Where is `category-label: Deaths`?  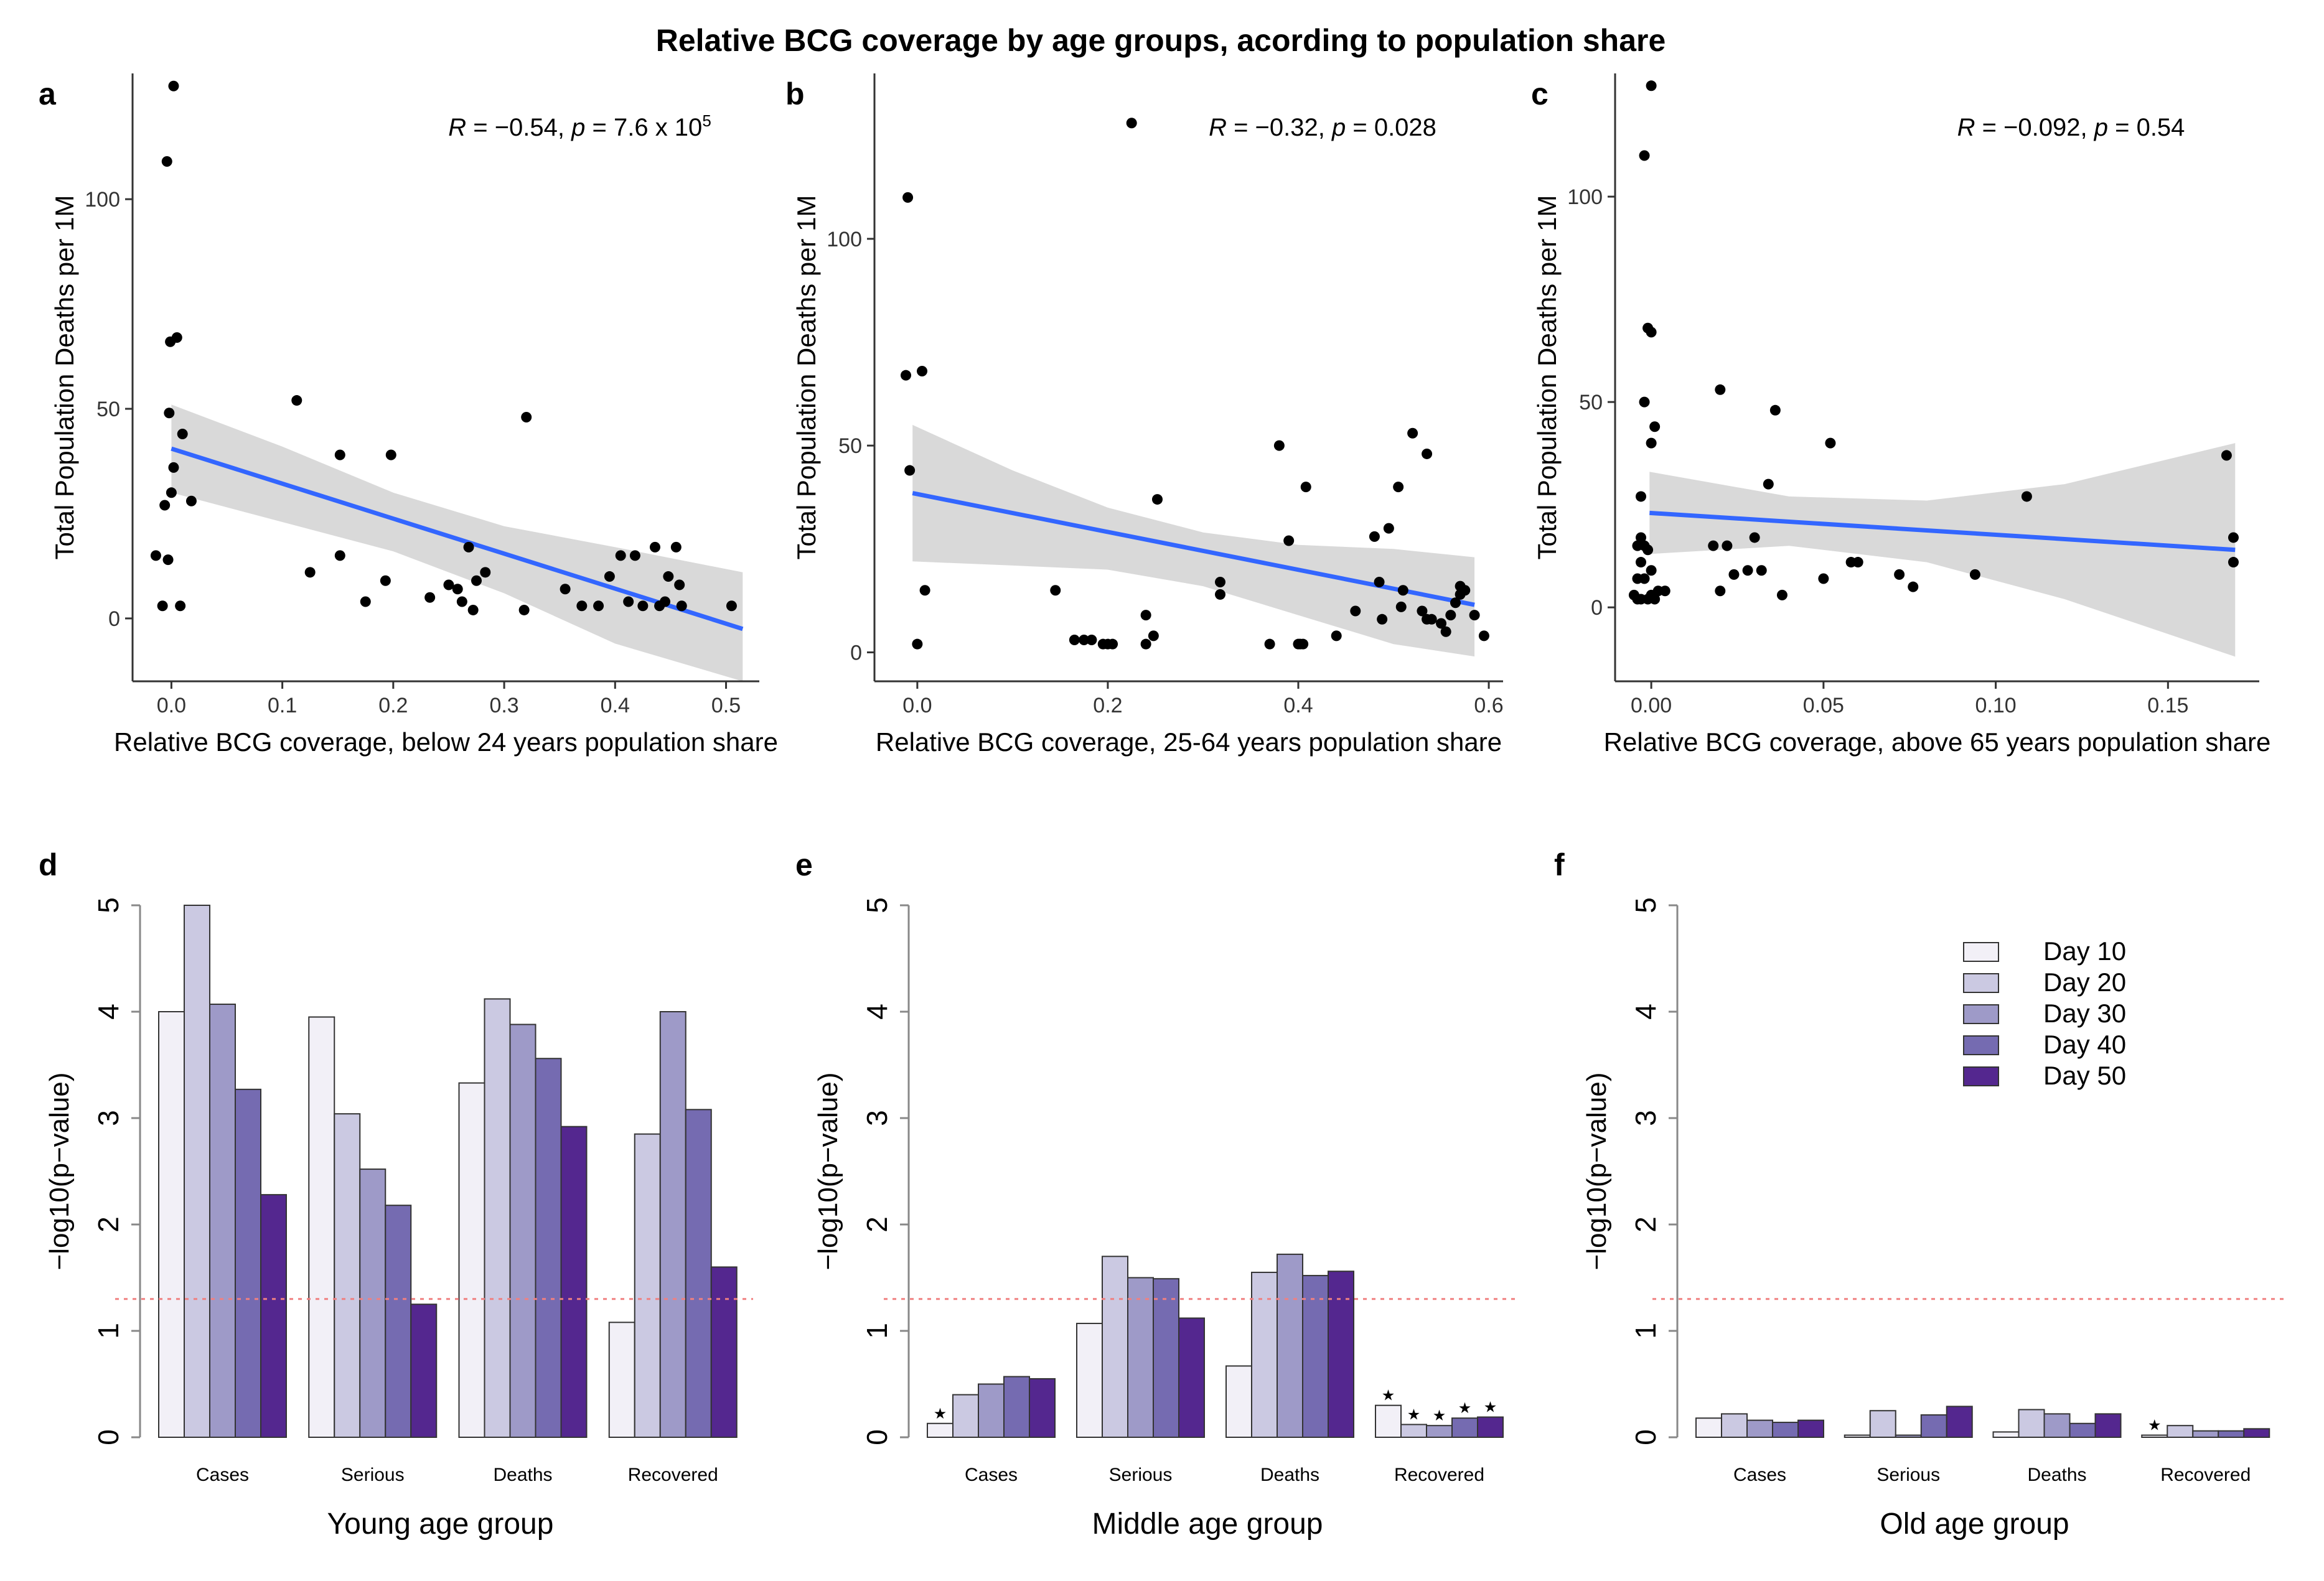
category-label: Deaths is located at coordinates (1289, 1475).